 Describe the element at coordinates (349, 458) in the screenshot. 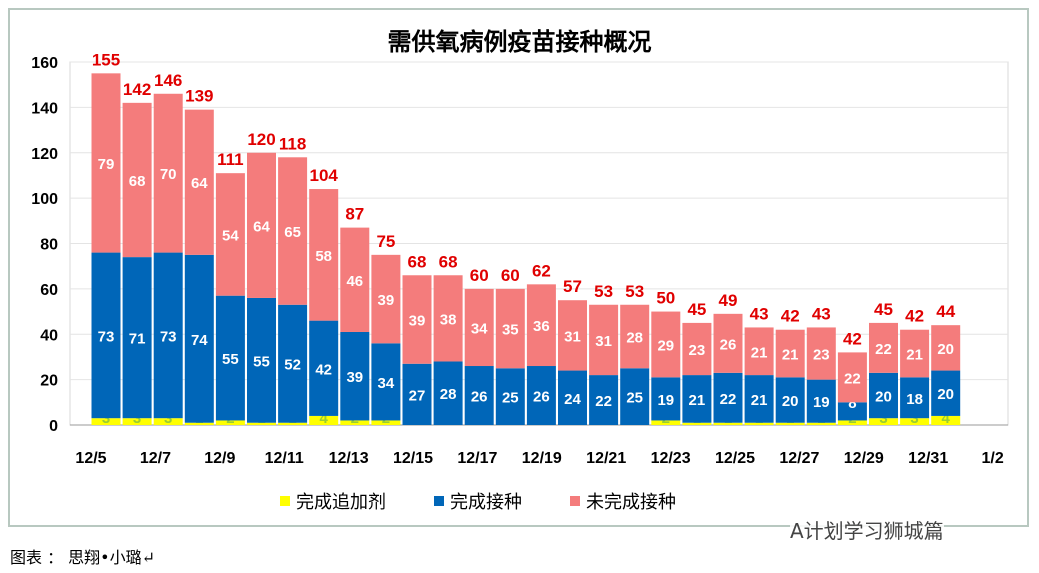

I see `x-tick-label: 12/13` at that location.